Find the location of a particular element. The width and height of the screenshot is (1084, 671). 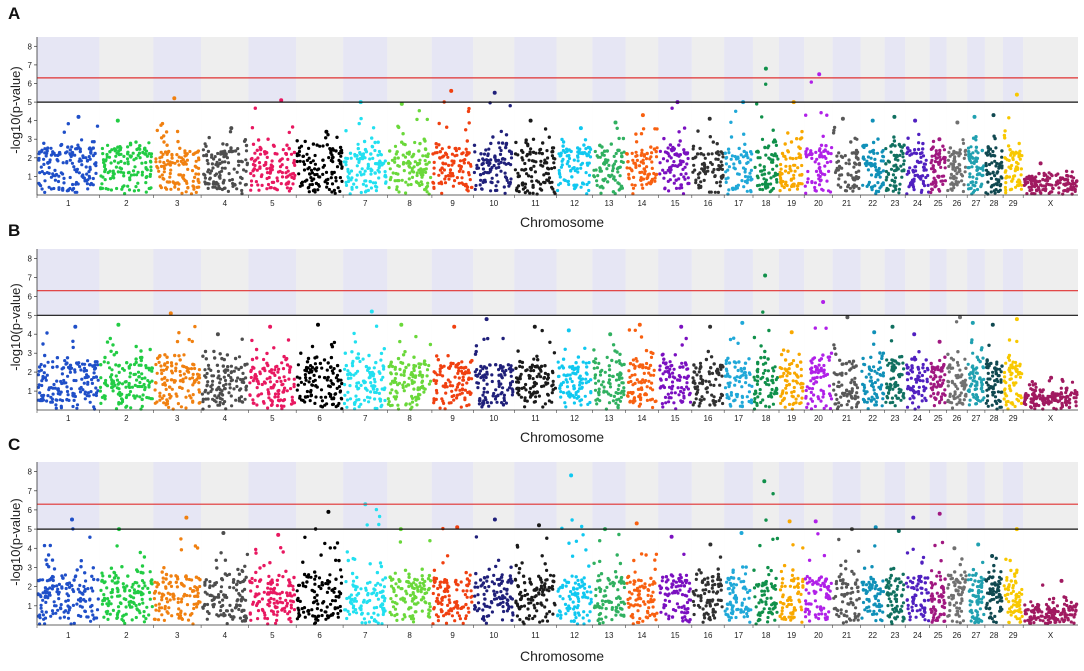

y-tick-label: 3 is located at coordinates (30, 139).